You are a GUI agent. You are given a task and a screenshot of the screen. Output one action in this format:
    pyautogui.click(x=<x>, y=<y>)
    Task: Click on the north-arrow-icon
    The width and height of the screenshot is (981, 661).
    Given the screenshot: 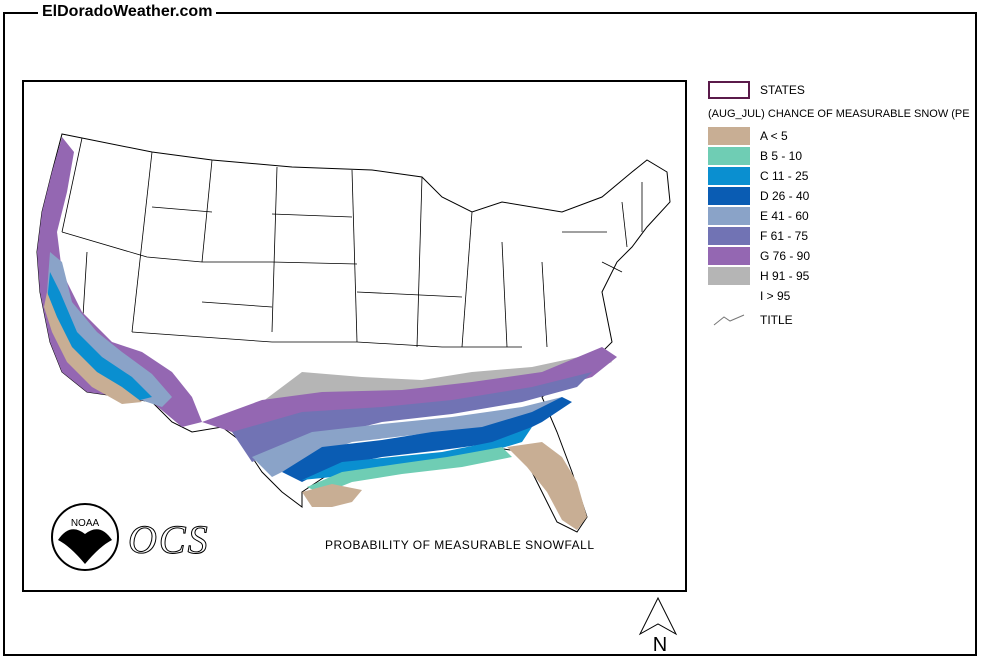 What is the action you would take?
    pyautogui.click(x=658, y=616)
    